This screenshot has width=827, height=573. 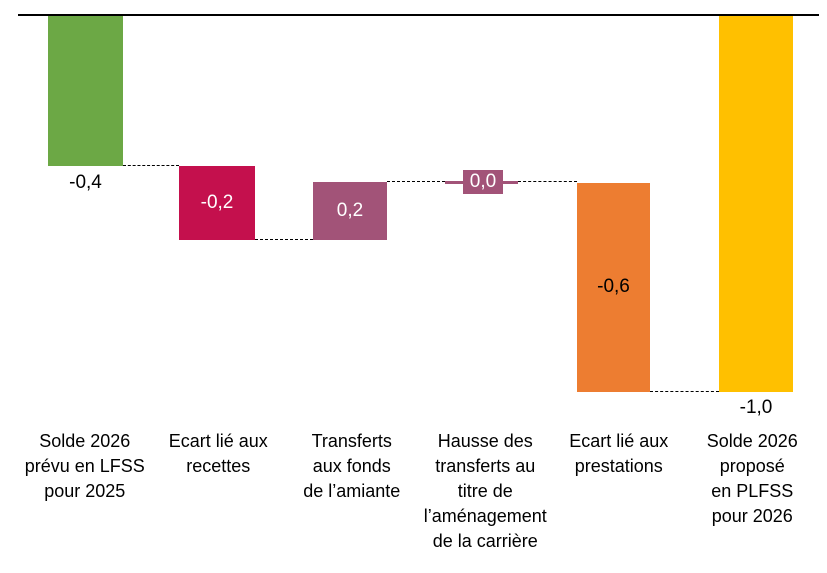 What do you see at coordinates (218, 453) in the screenshot?
I see `category-label-ecart-recettes: Ecart lié aux recettes` at bounding box center [218, 453].